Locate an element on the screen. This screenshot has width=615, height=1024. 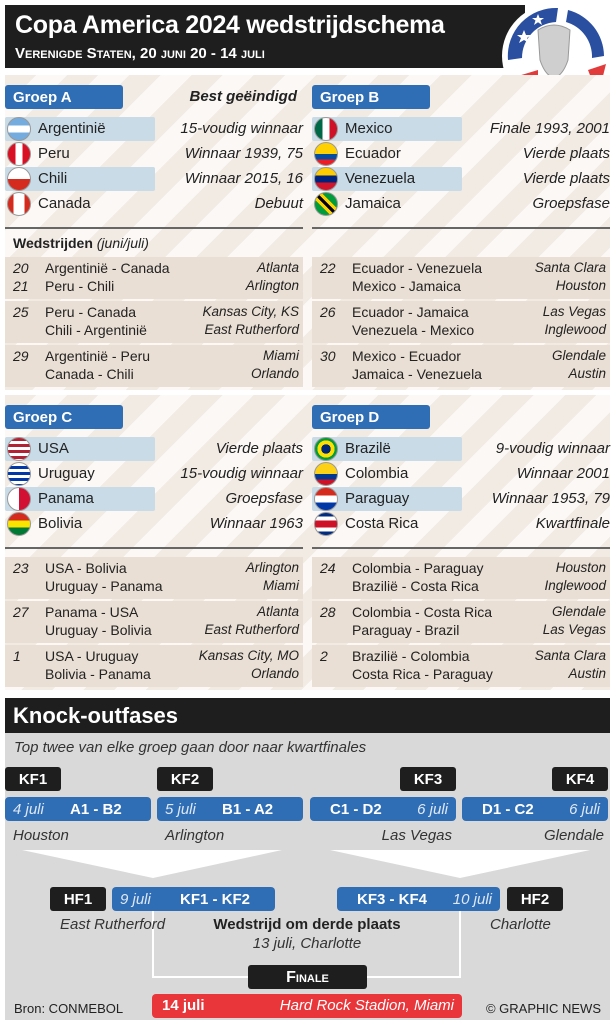
match-date: 9 juli is located at coordinates (135, 899).